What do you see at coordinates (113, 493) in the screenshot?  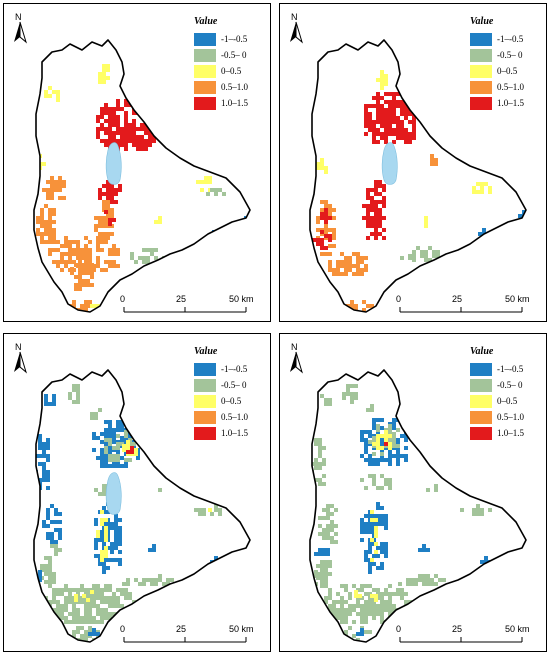 I see `lake` at bounding box center [113, 493].